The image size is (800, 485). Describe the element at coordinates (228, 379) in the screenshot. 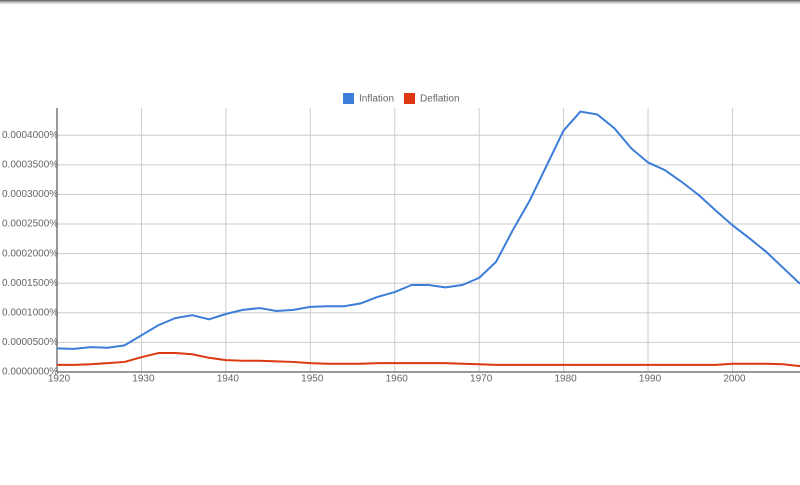

I see `x-tick-label: 1940` at that location.